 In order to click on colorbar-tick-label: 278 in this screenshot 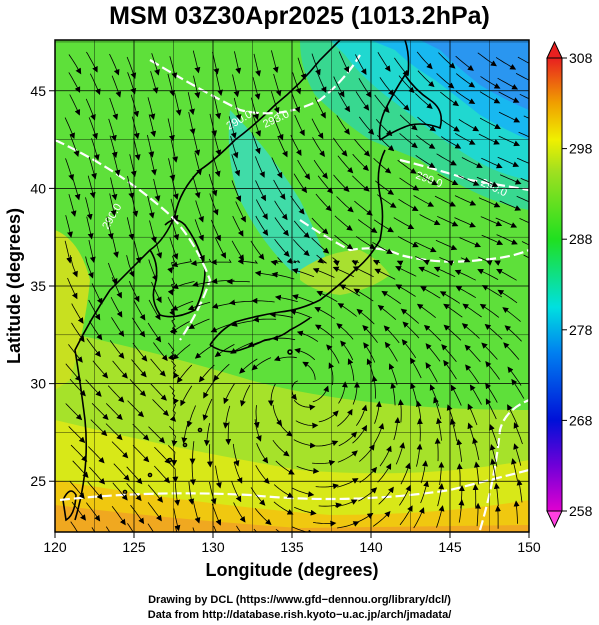, I will do `click(581, 330)`.